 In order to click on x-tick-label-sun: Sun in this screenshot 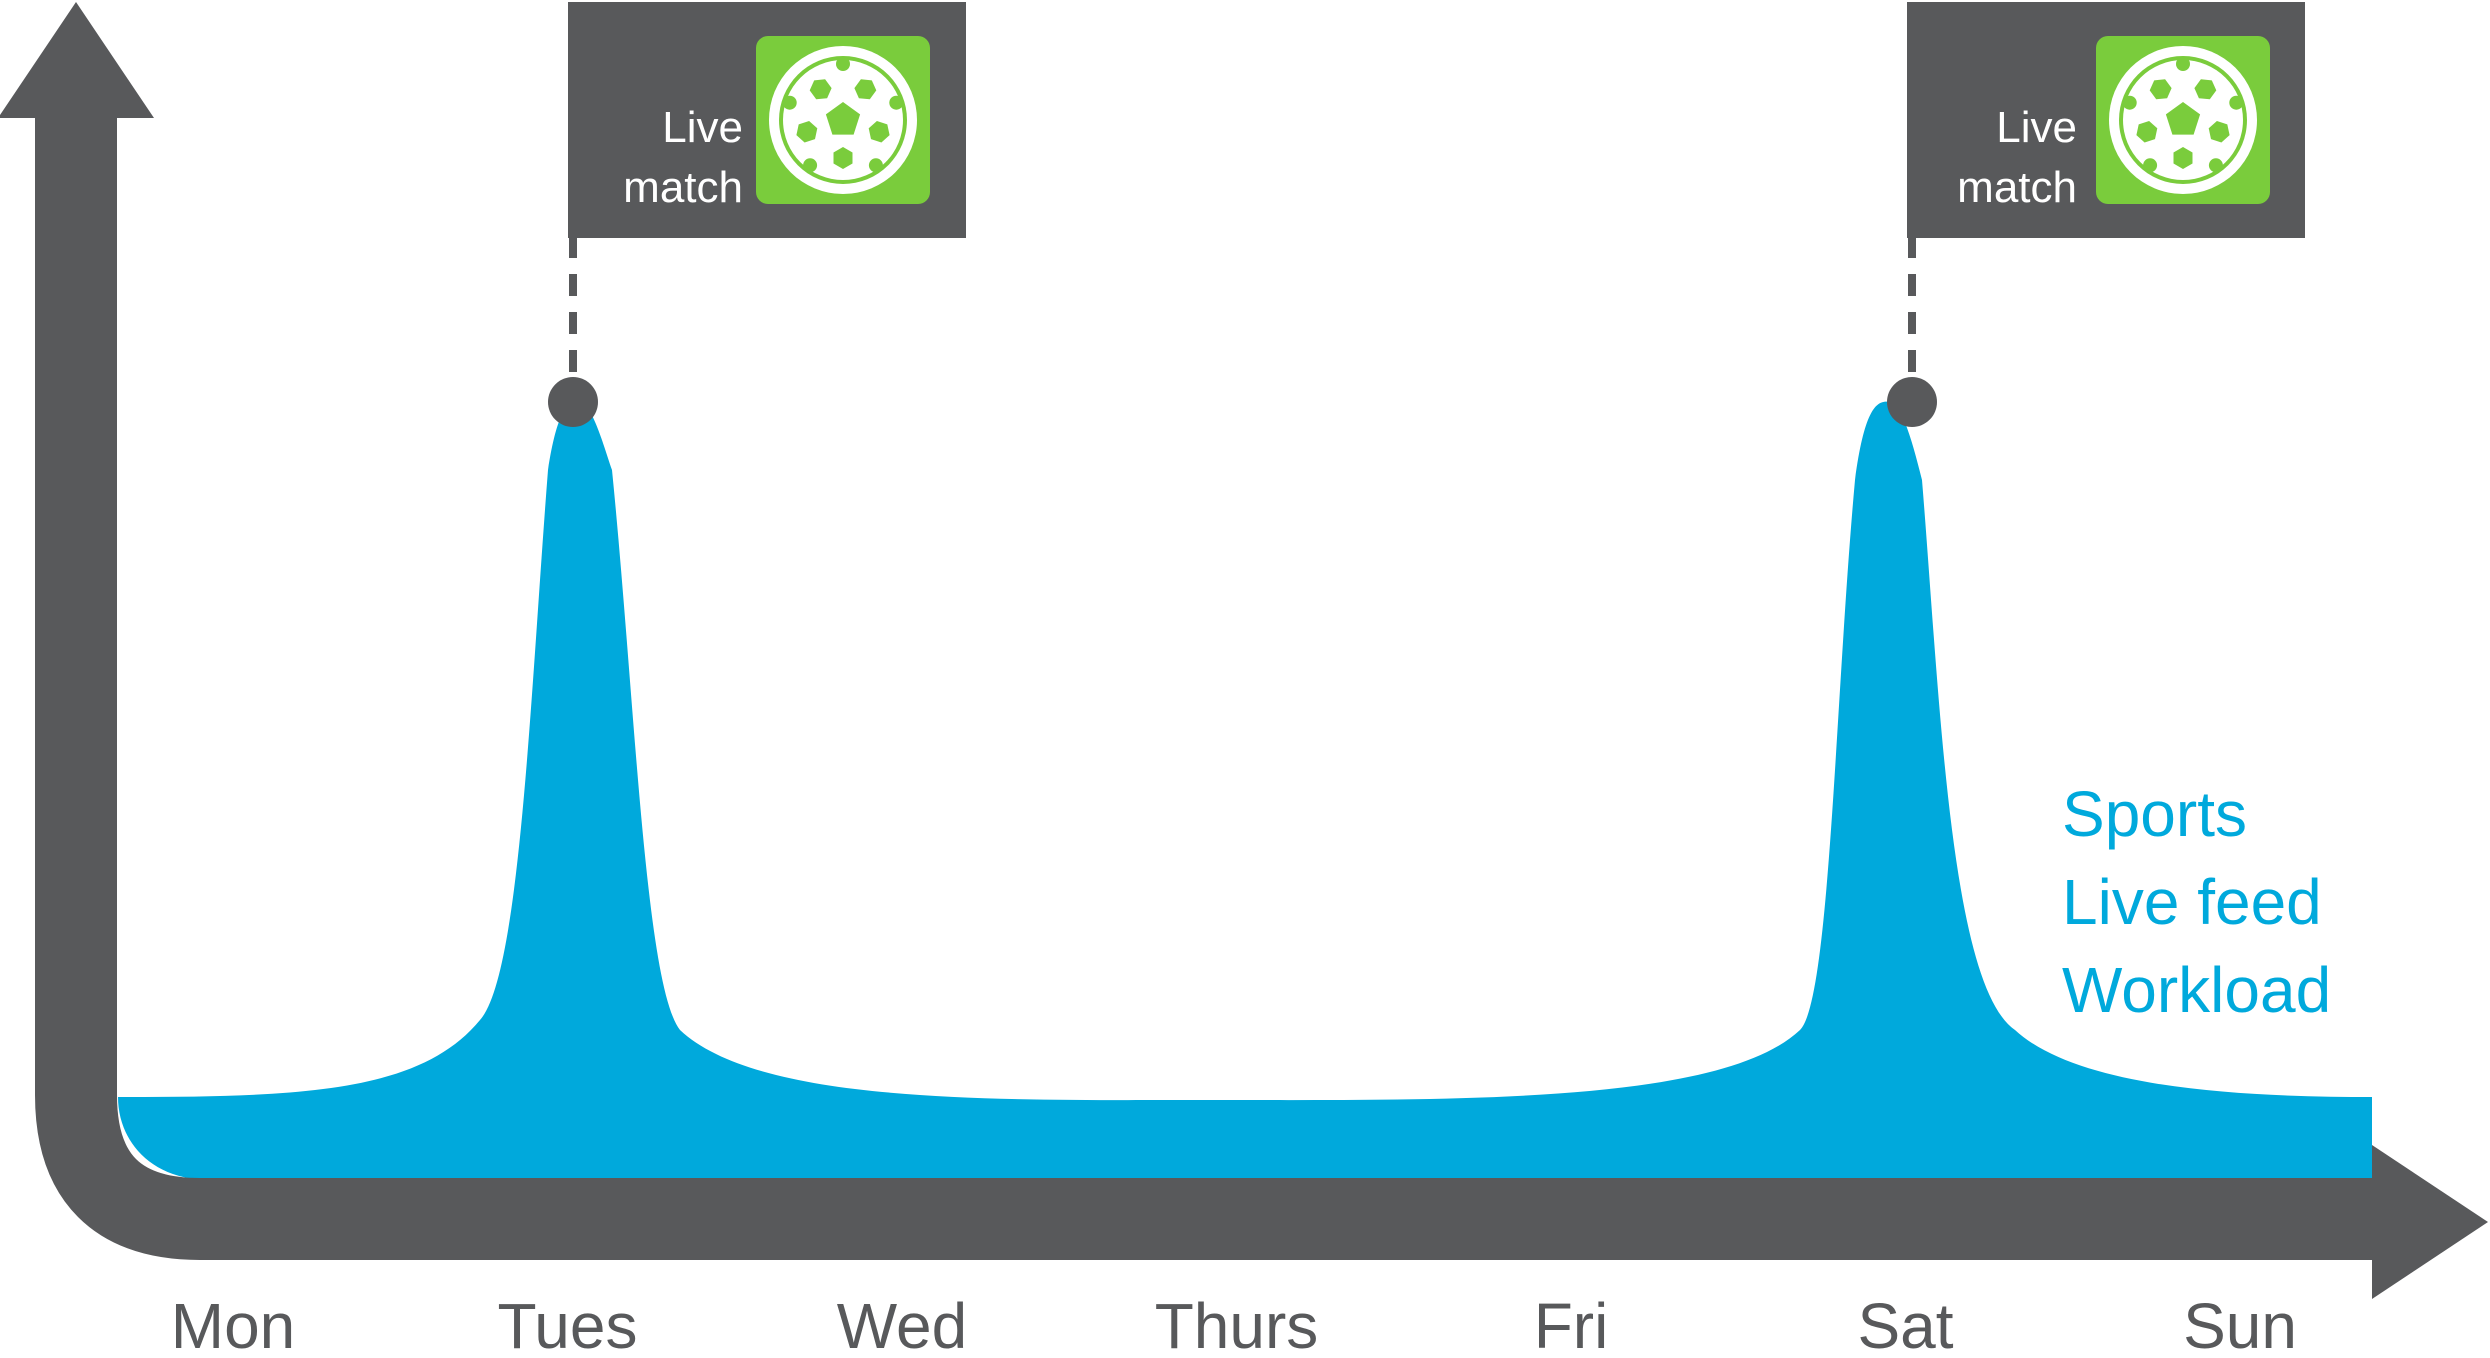, I will do `click(2240, 1321)`.